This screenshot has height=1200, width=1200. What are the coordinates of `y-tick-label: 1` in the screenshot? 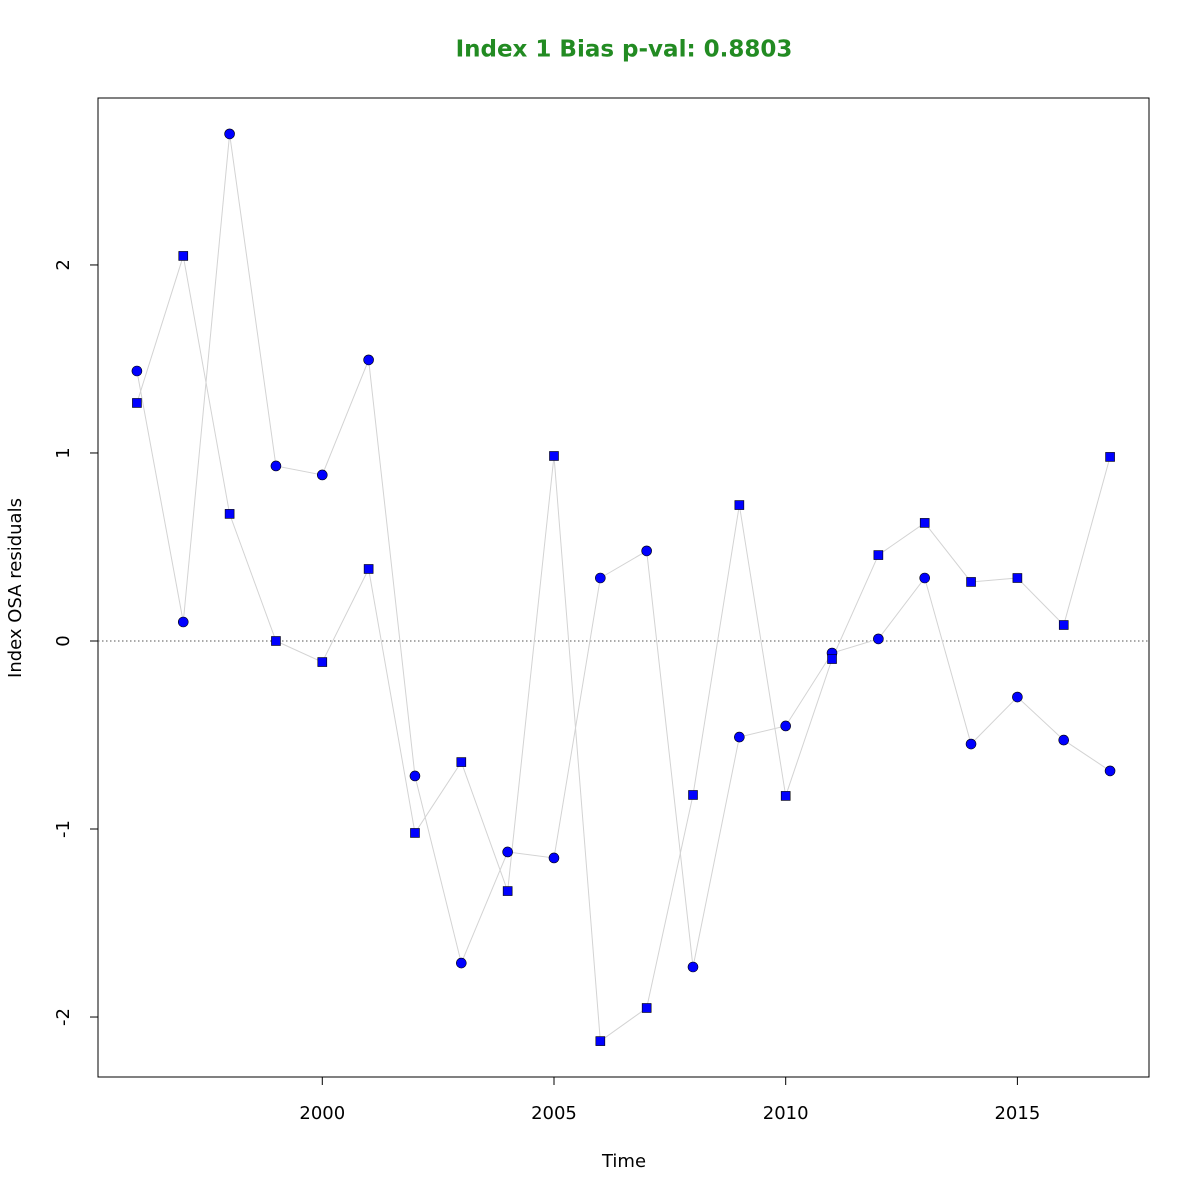 It's located at (63, 452).